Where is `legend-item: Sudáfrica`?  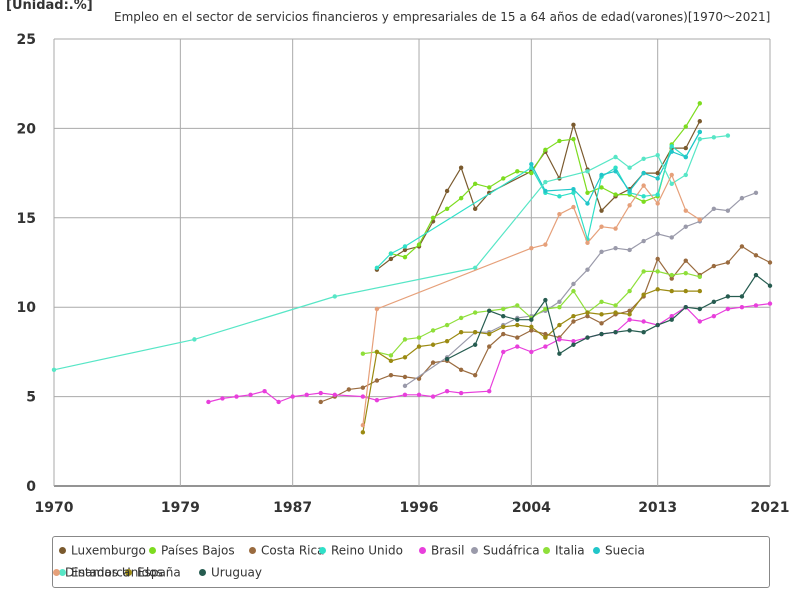
legend-item: Sudáfrica is located at coordinates (505, 550).